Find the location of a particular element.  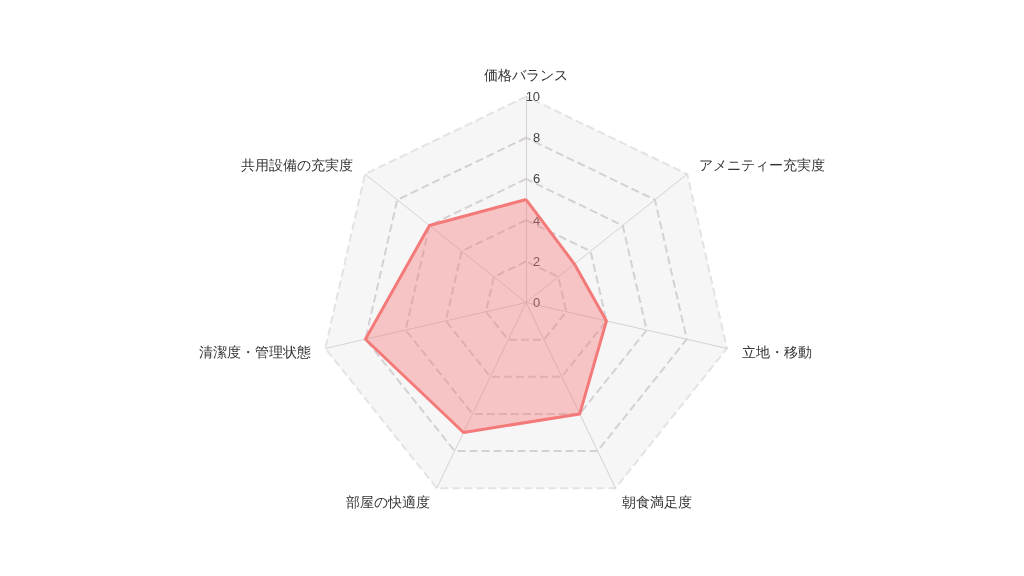

spoke-label: 部屋の快適度 is located at coordinates (388, 501).